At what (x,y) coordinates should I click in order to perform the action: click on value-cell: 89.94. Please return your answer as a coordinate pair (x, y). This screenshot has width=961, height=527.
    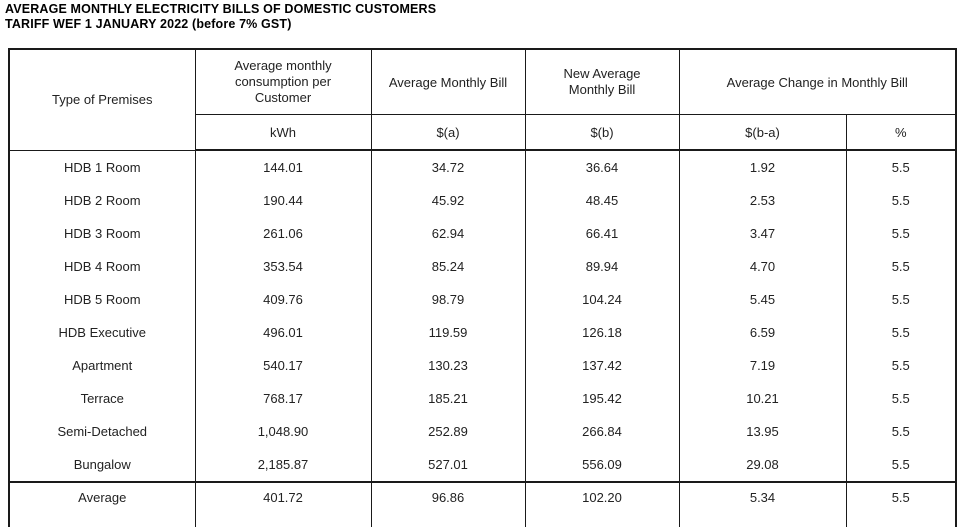
    Looking at the image, I should click on (602, 266).